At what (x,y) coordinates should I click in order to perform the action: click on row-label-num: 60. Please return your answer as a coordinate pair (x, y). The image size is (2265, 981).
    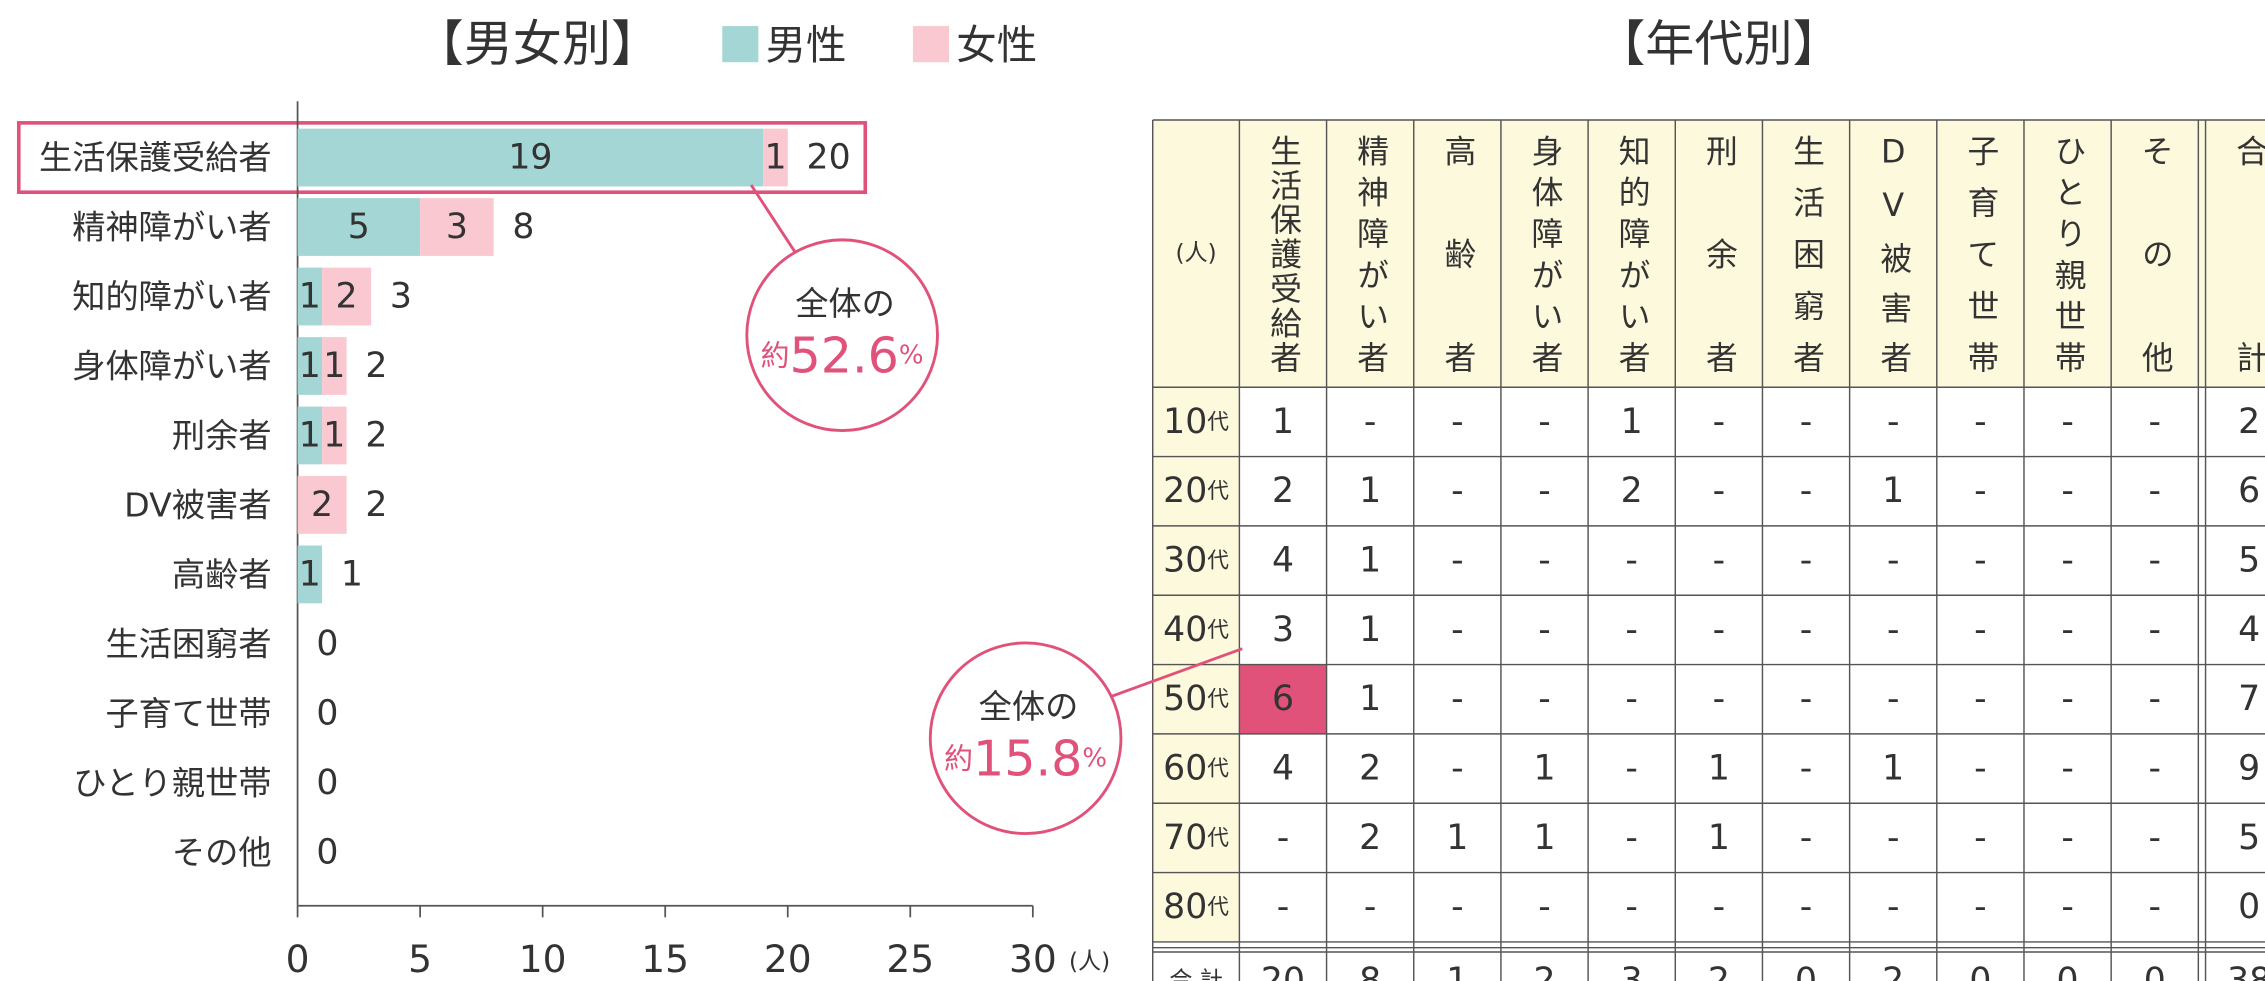
    Looking at the image, I should click on (1185, 769).